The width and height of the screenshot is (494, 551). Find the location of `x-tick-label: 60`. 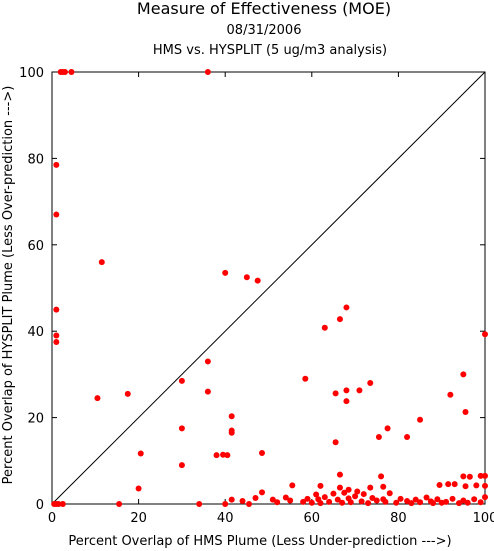

x-tick-label: 60 is located at coordinates (312, 518).